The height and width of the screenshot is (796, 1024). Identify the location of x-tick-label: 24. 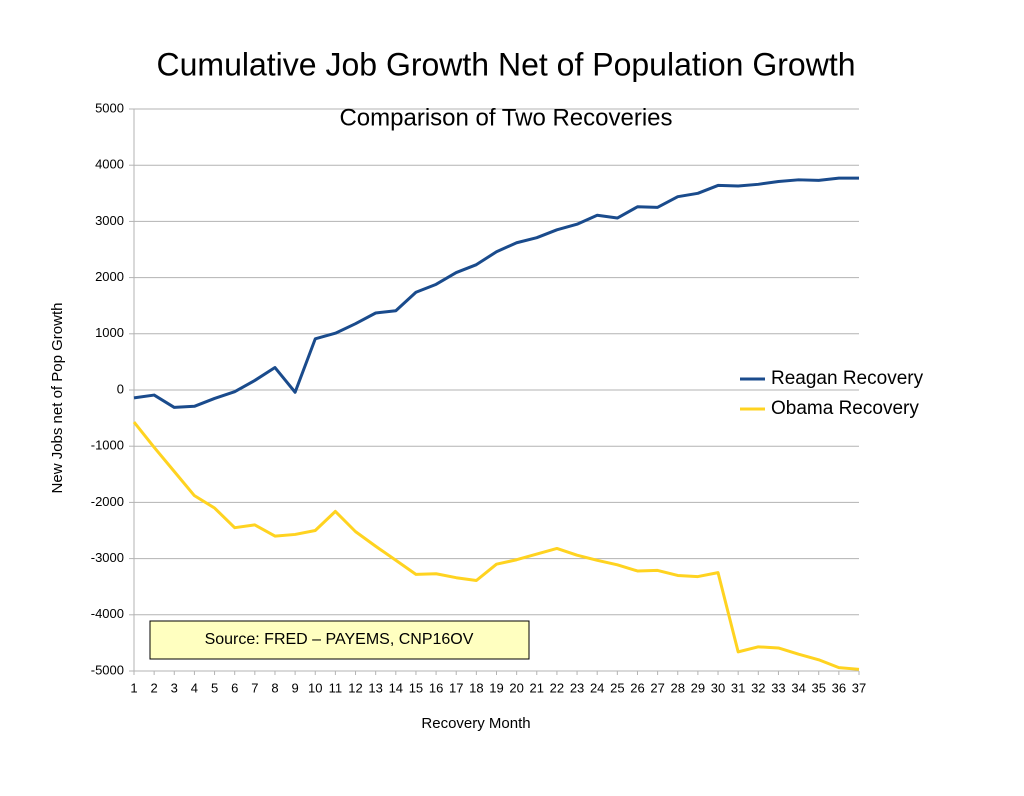
(597, 687).